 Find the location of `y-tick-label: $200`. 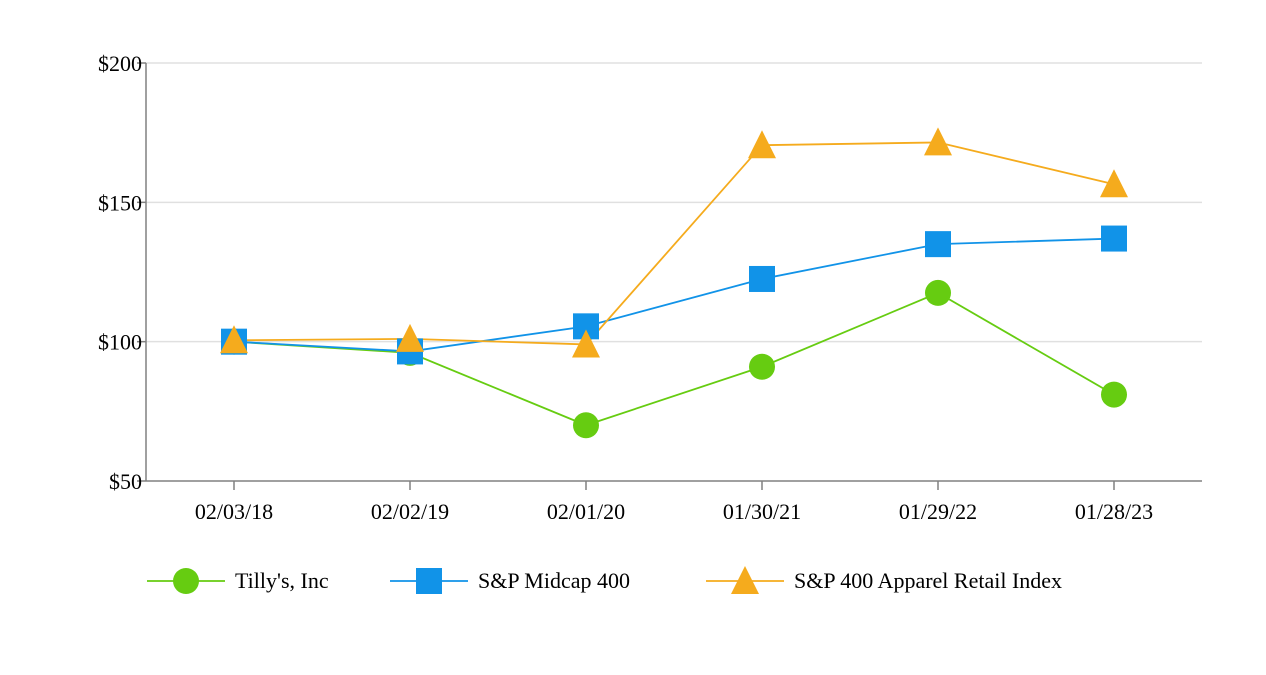

y-tick-label: $200 is located at coordinates (120, 63).